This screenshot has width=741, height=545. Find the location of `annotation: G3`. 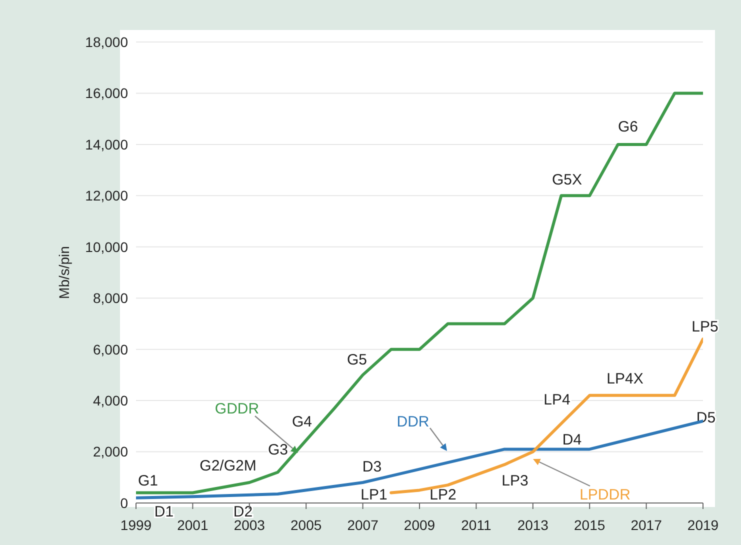

annotation: G3 is located at coordinates (278, 450).